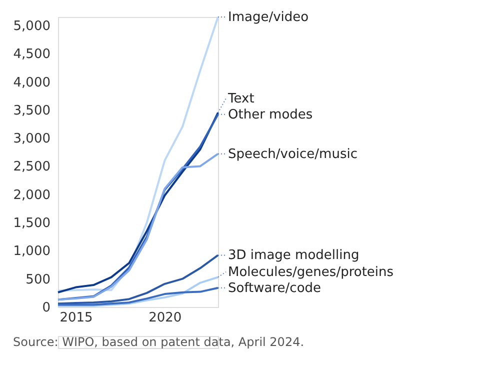 The width and height of the screenshot is (497, 369). Describe the element at coordinates (270, 114) in the screenshot. I see `series-label: Other modes` at that location.